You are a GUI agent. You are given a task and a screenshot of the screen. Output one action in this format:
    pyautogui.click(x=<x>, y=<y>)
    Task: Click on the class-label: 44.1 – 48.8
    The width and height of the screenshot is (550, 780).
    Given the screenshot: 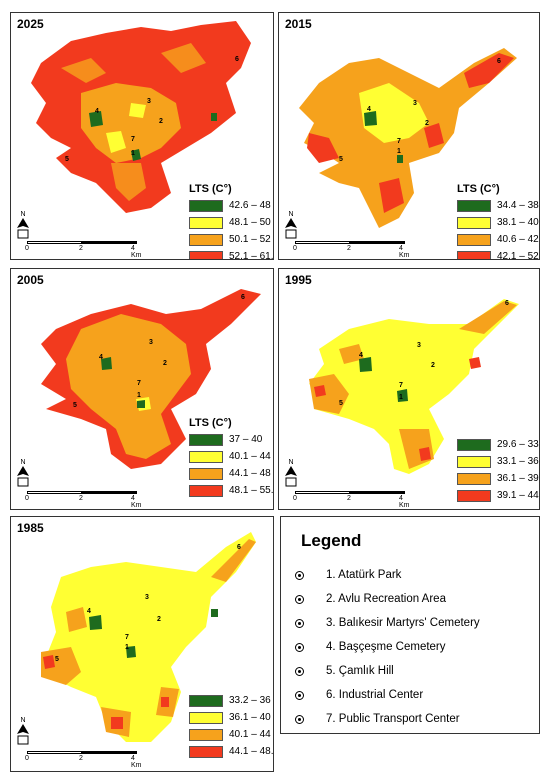 What is the action you would take?
    pyautogui.click(x=251, y=751)
    